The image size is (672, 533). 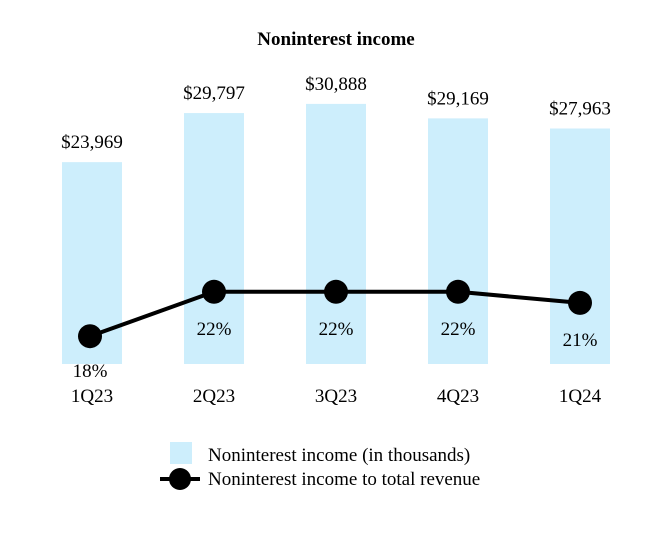 I want to click on line-label-1Q24: 21%, so click(x=580, y=340).